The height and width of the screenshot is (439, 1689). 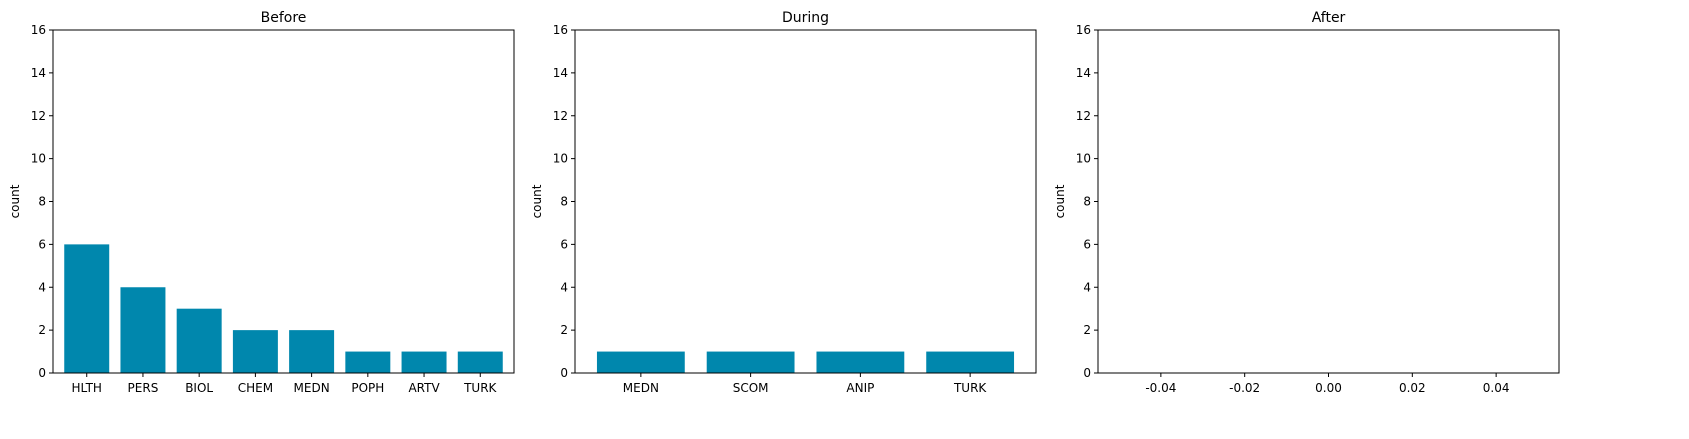 What do you see at coordinates (751, 388) in the screenshot?
I see `x-tick-label: SCOM` at bounding box center [751, 388].